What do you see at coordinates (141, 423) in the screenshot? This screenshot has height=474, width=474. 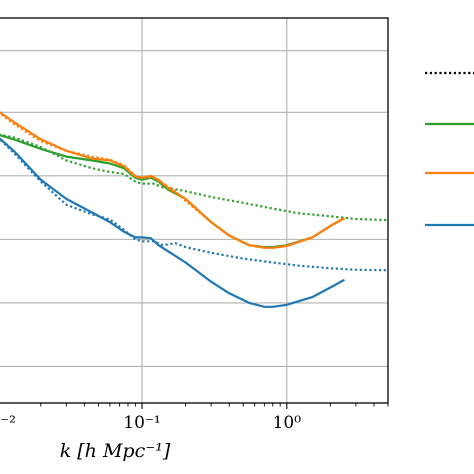 I see `x-tick-label: 10⁻¹` at bounding box center [141, 423].